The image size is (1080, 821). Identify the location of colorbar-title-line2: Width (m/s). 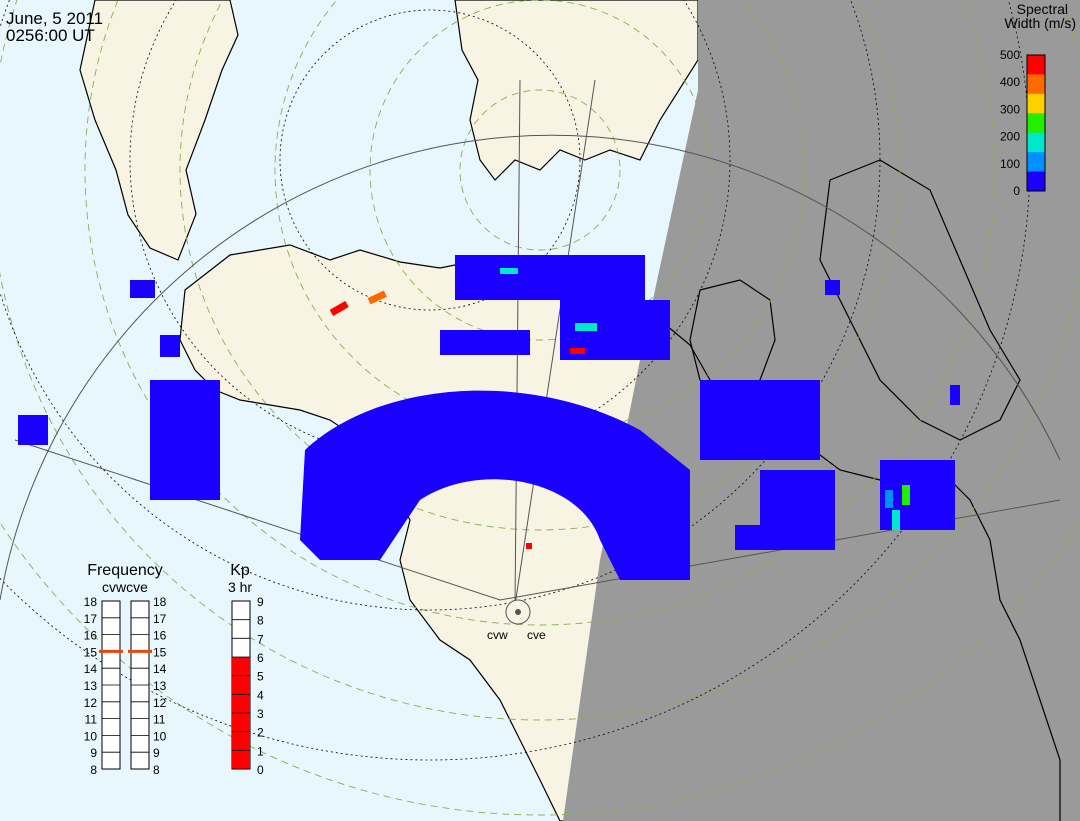
(1040, 23).